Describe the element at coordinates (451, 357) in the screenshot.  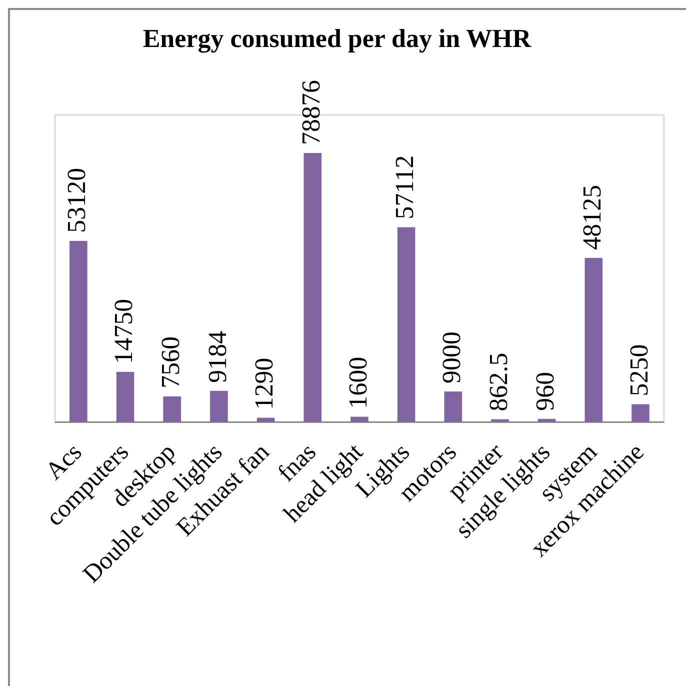
I see `data-label: 9000` at that location.